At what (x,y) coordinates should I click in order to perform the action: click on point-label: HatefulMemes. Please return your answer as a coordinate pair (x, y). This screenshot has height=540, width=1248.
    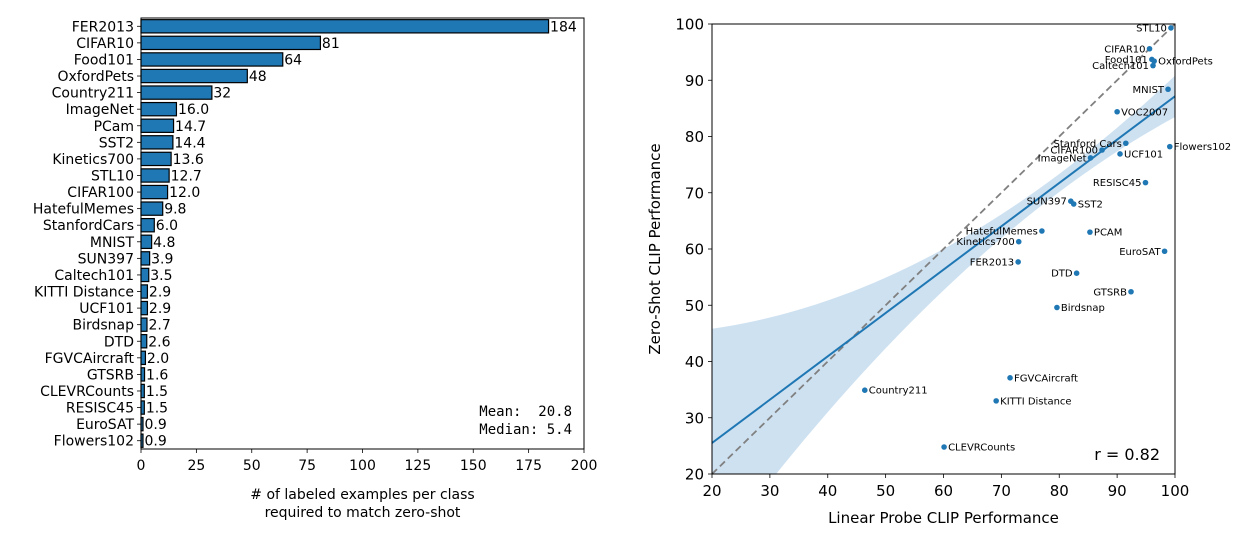
    Looking at the image, I should click on (1002, 232).